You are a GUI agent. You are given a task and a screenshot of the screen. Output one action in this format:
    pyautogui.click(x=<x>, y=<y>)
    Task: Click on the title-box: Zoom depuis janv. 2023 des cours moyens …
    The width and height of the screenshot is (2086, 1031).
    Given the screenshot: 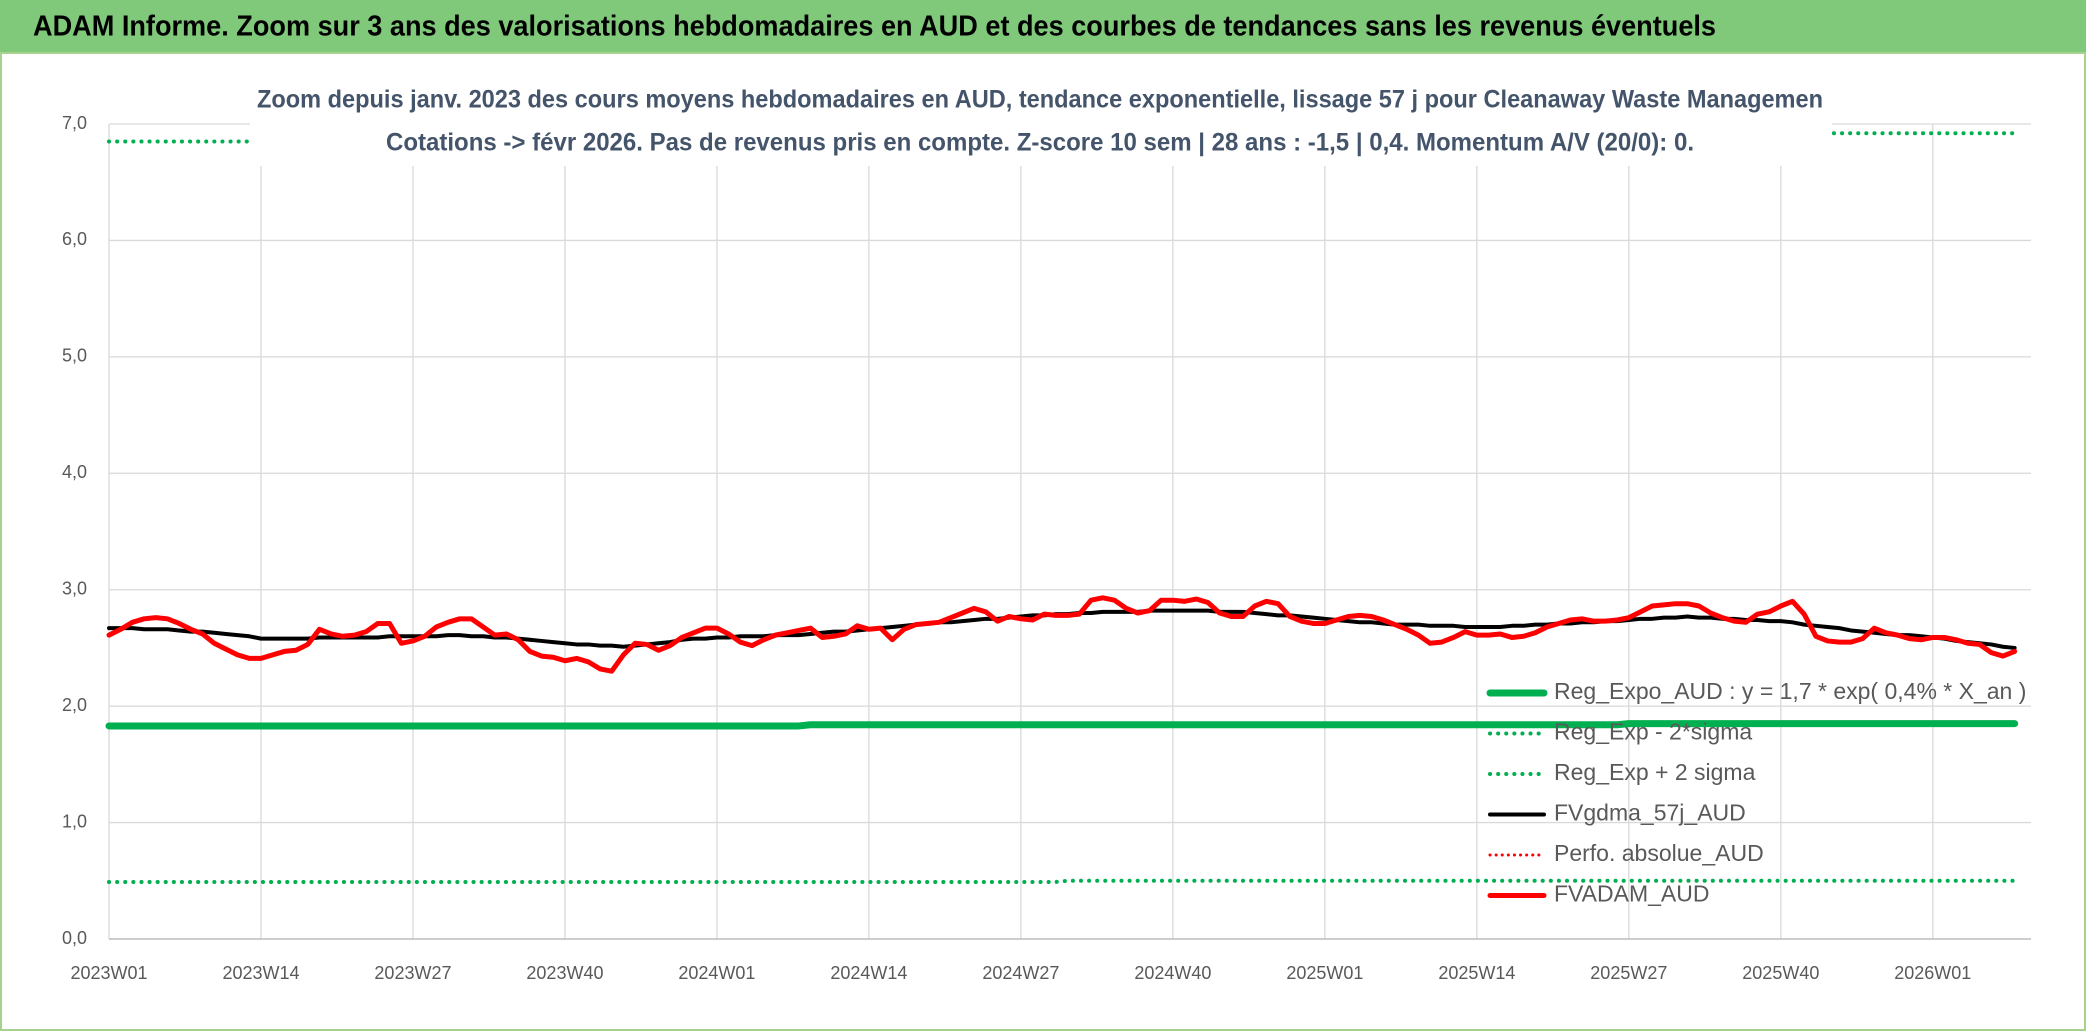 What is the action you would take?
    pyautogui.click(x=1041, y=122)
    